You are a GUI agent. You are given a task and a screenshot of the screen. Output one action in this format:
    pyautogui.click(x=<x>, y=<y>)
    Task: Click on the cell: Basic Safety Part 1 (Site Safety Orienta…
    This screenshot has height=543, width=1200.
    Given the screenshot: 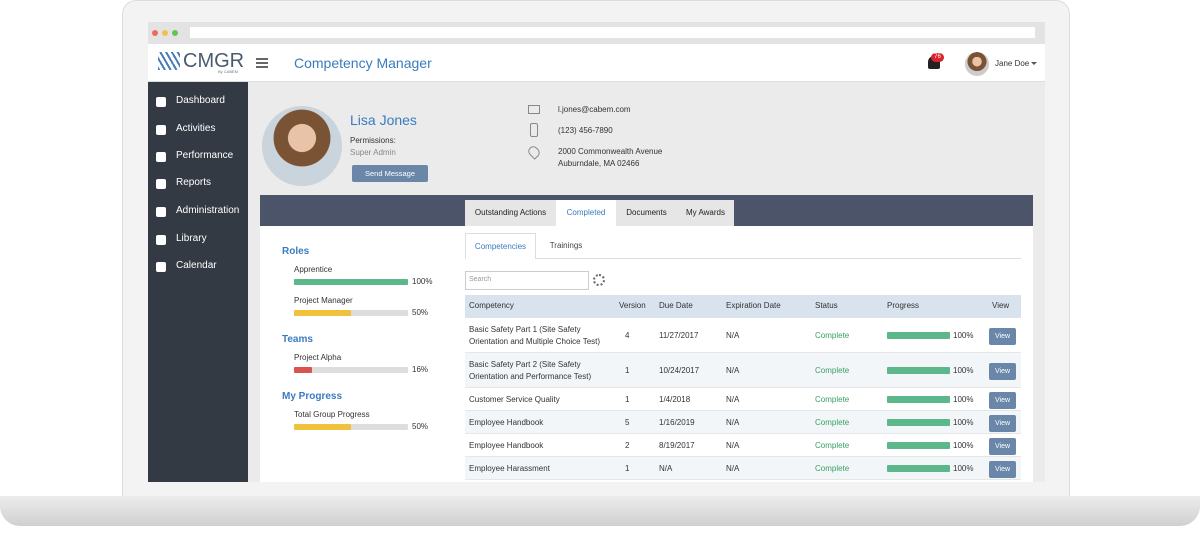 What is the action you would take?
    pyautogui.click(x=535, y=335)
    